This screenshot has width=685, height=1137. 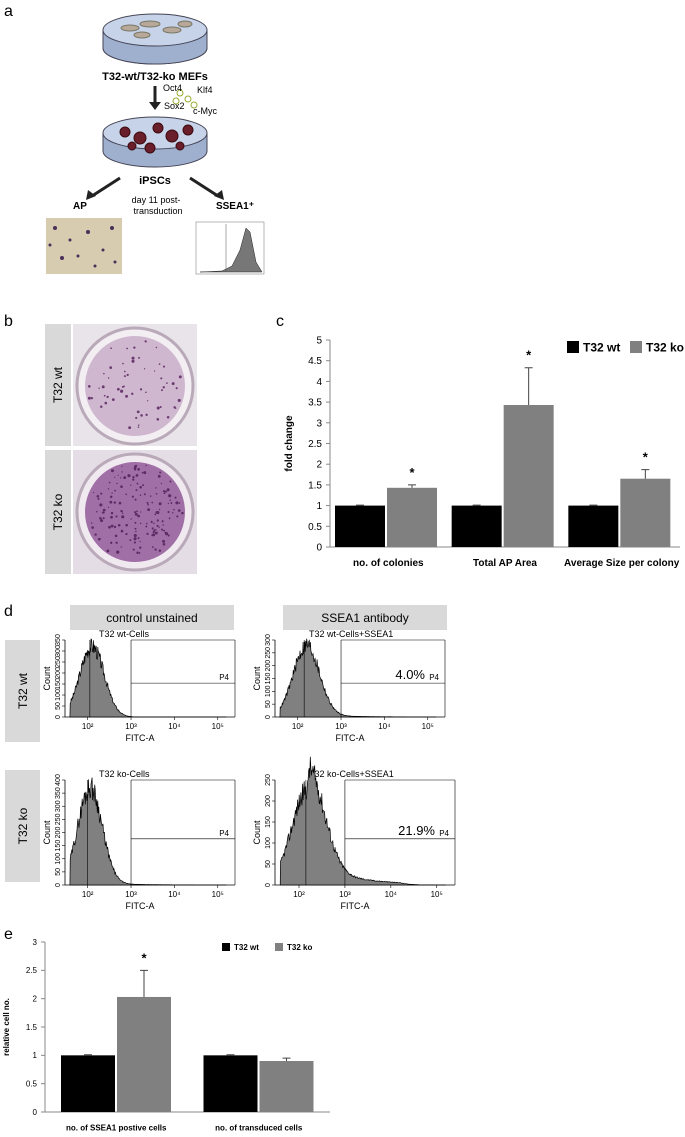 What do you see at coordinates (47, 678) in the screenshot?
I see `y-axis-title: Count` at bounding box center [47, 678].